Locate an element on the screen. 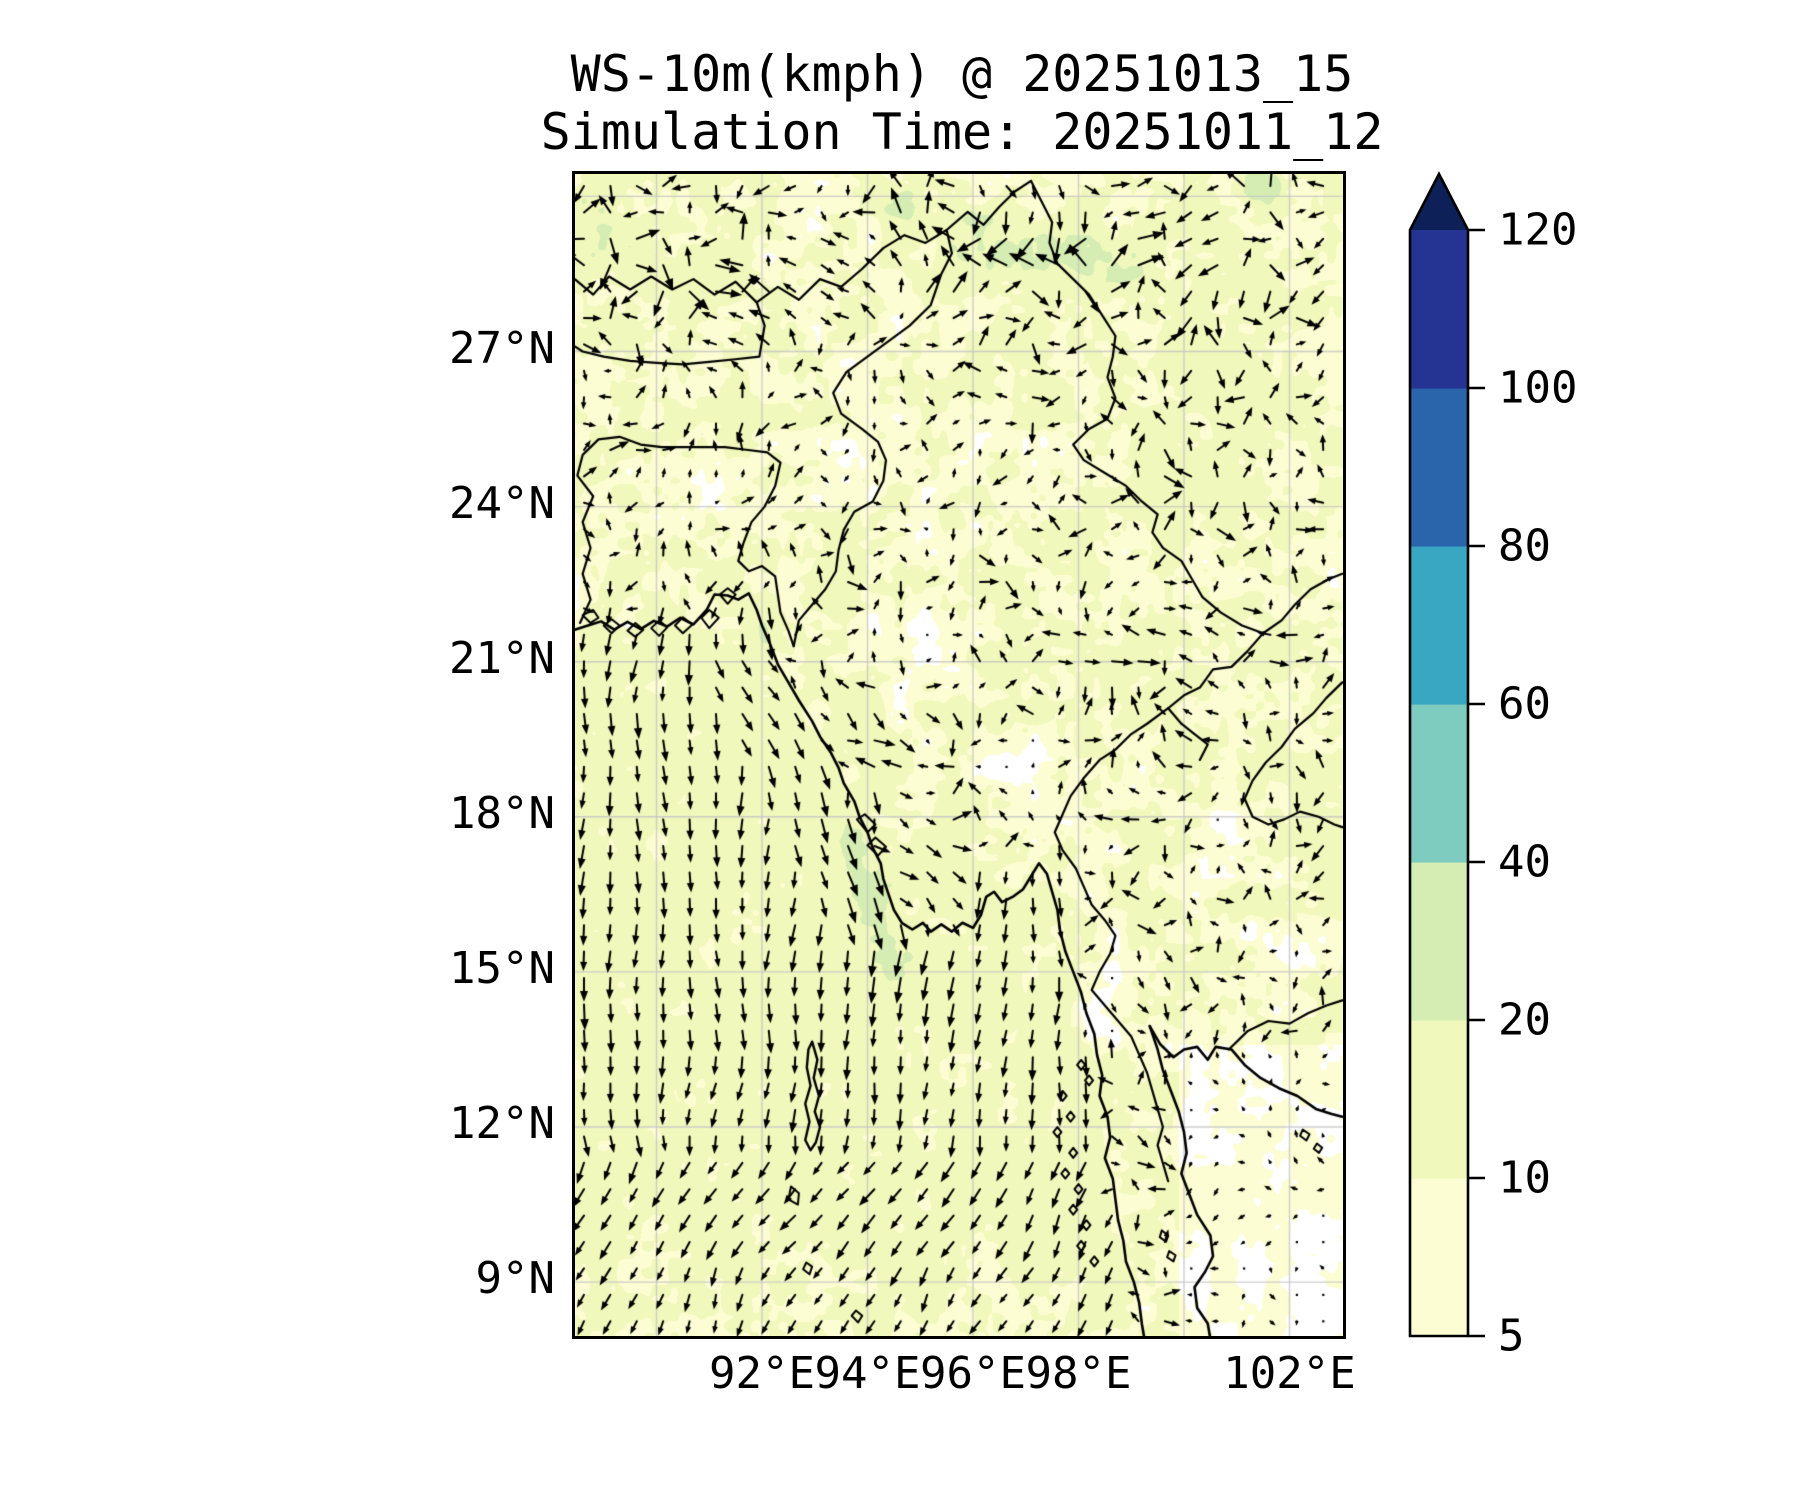  colorbar: 5 10 20 40 60 80 100 120 is located at coordinates (1492, 766).